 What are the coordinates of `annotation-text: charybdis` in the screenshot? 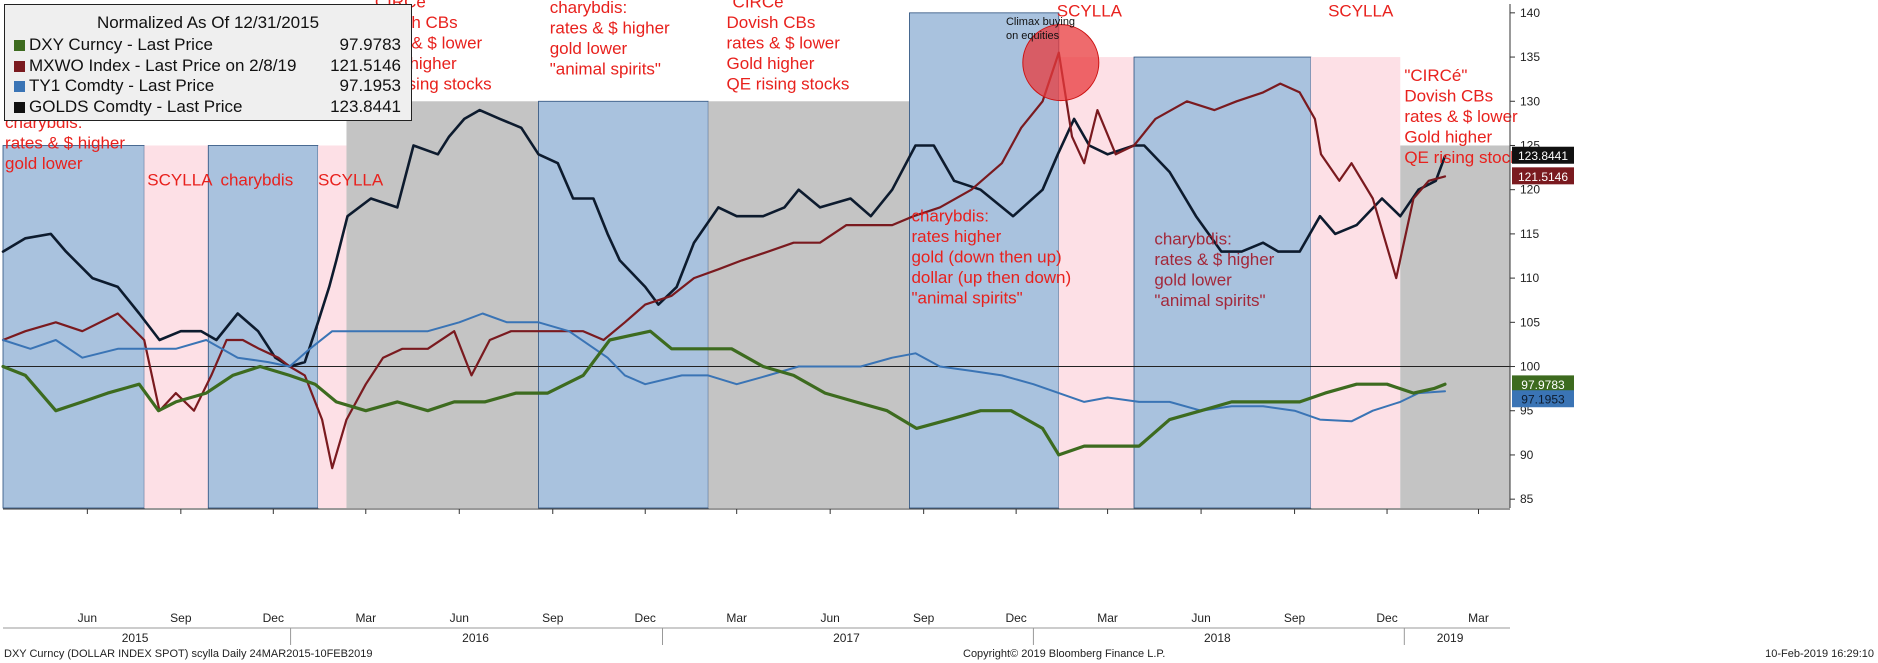 It's located at (256, 179).